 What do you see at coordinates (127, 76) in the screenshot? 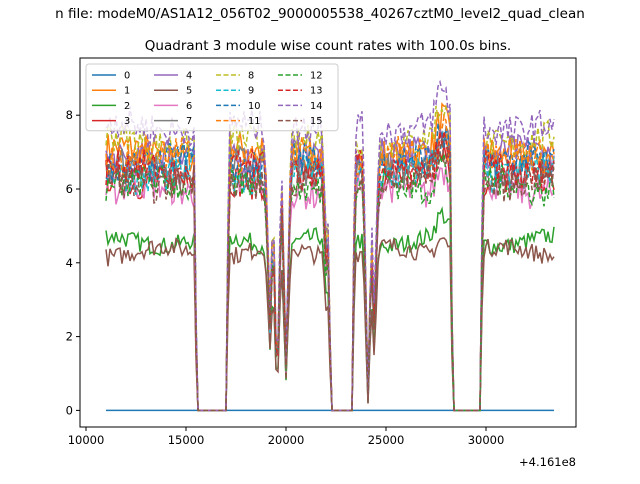
I see `legend-label-0: 0` at bounding box center [127, 76].